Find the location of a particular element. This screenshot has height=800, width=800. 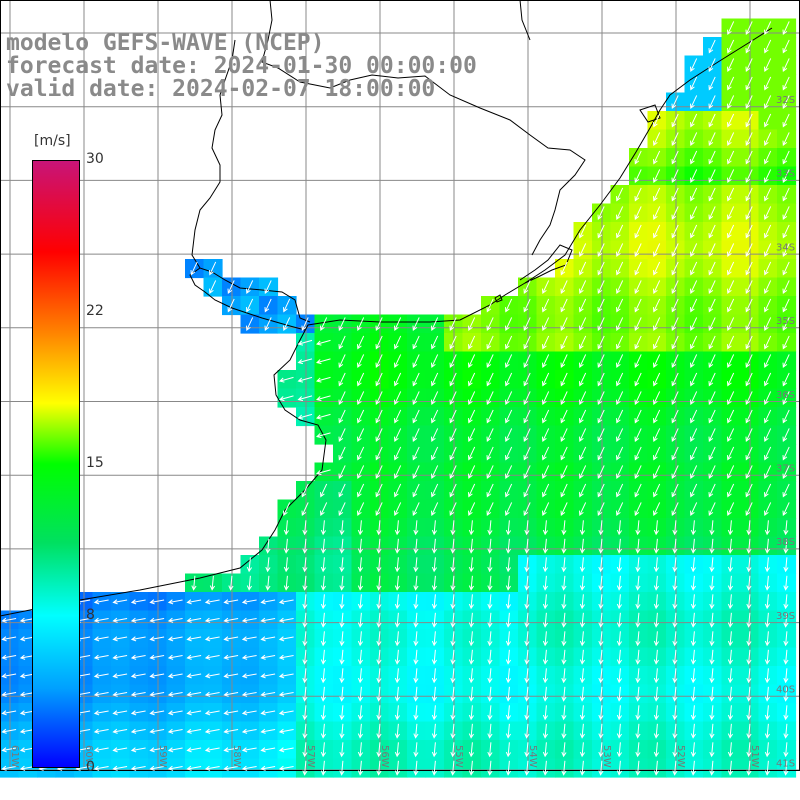

longitude-label: 57W is located at coordinates (310, 756).